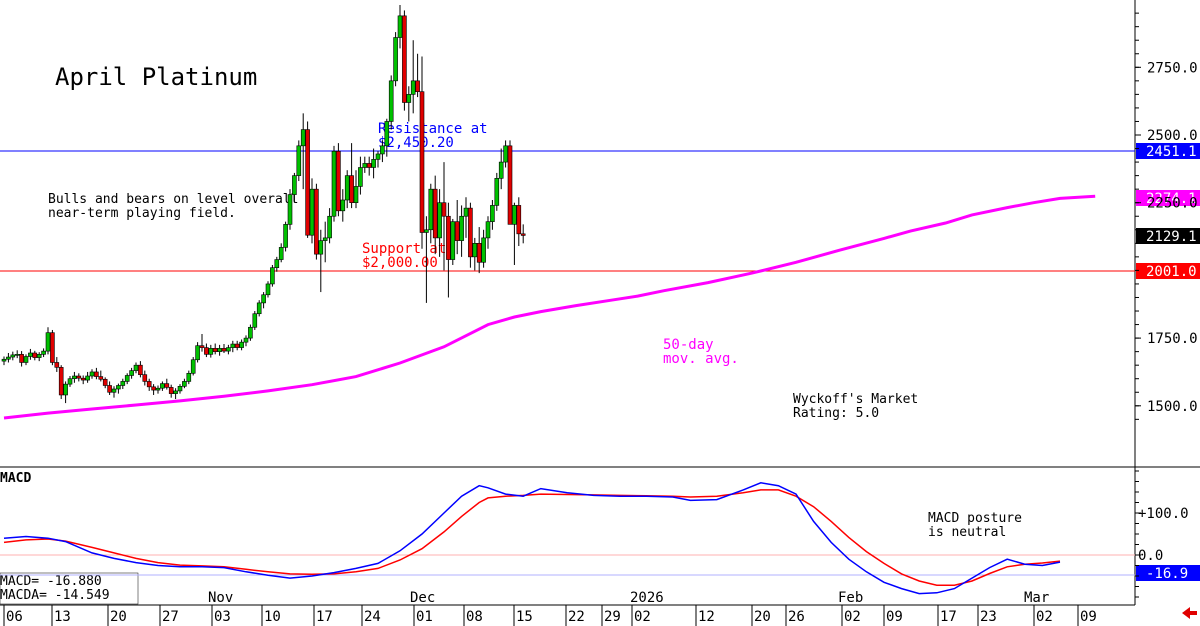 This screenshot has height=626, width=1200. Describe the element at coordinates (967, 532) in the screenshot. I see `macd-comment-2: is neutral` at that location.